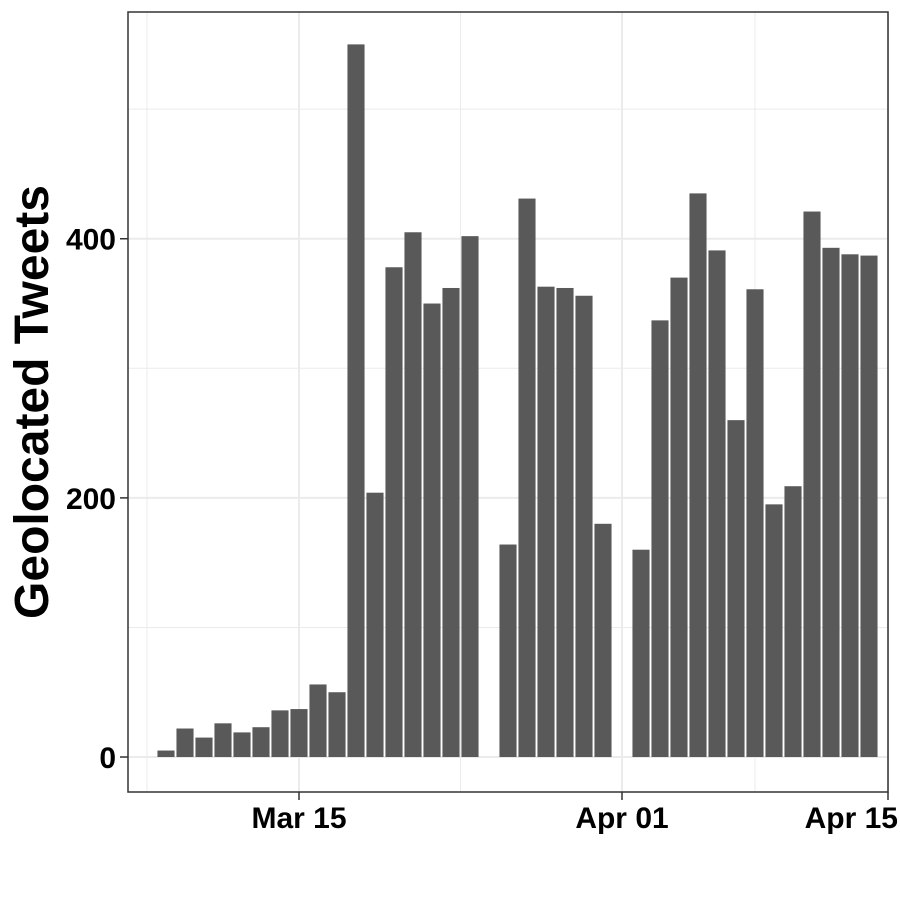  Describe the element at coordinates (574, 813) in the screenshot. I see `x-axis: Mar 15 Apr 01 Apr 15` at that location.